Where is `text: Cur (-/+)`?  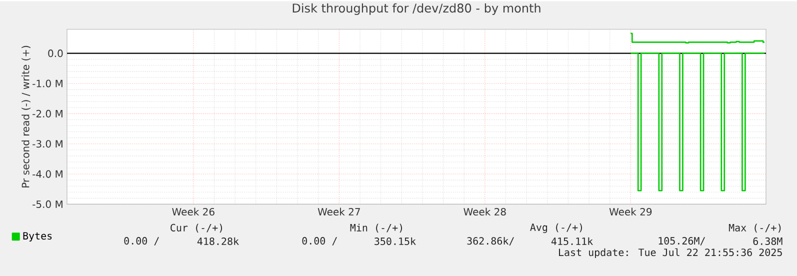 text: Cur (-/+) is located at coordinates (196, 228).